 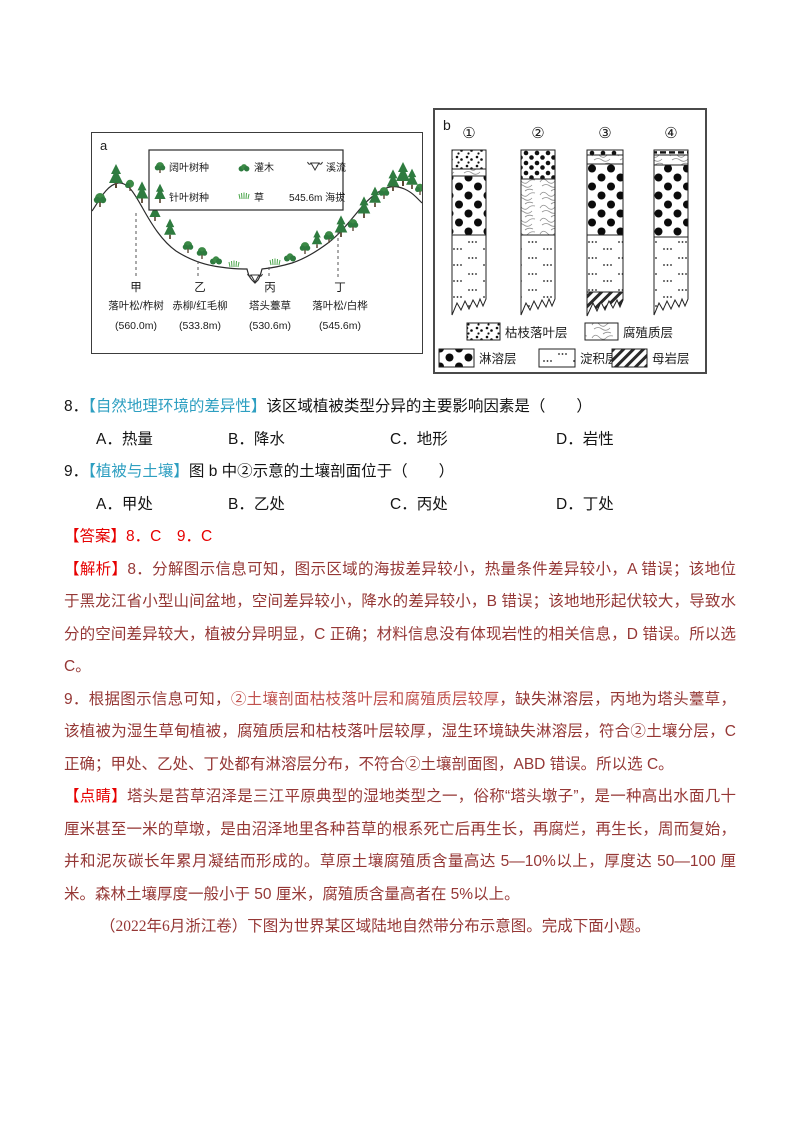 What do you see at coordinates (160, 167) in the screenshot?
I see `broadleaf-tree-icon` at bounding box center [160, 167].